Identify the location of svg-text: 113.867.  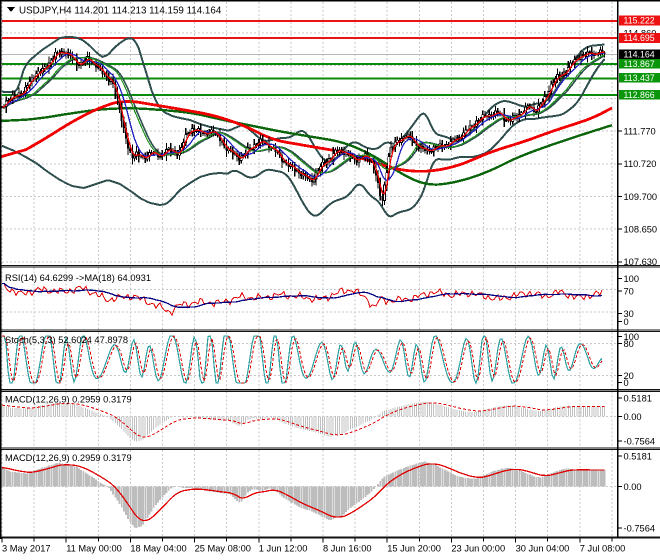
(639, 64).